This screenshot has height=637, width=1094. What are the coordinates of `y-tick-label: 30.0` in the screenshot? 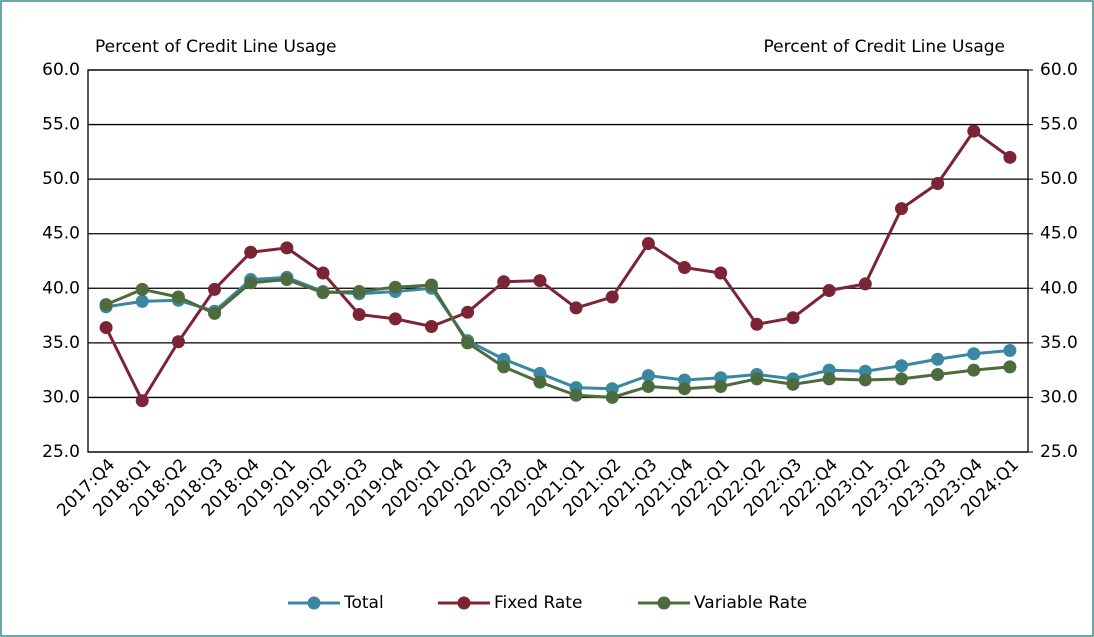 It's located at (61, 397).